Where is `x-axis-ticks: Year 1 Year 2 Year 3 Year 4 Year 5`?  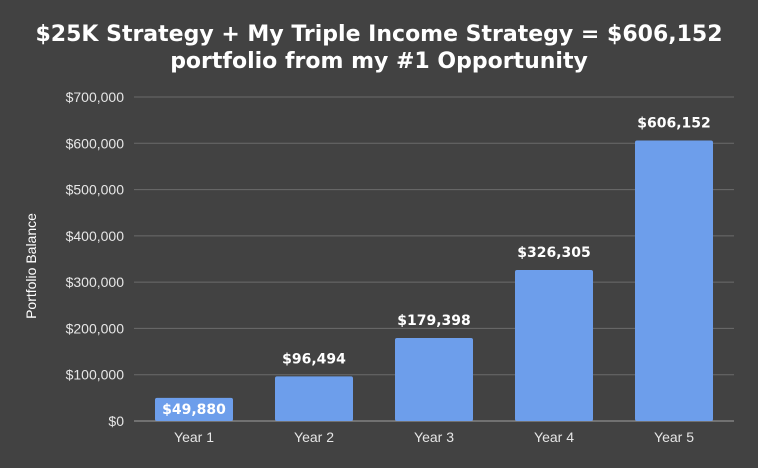
x-axis-ticks: Year 1 Year 2 Year 3 Year 4 Year 5 is located at coordinates (434, 437).